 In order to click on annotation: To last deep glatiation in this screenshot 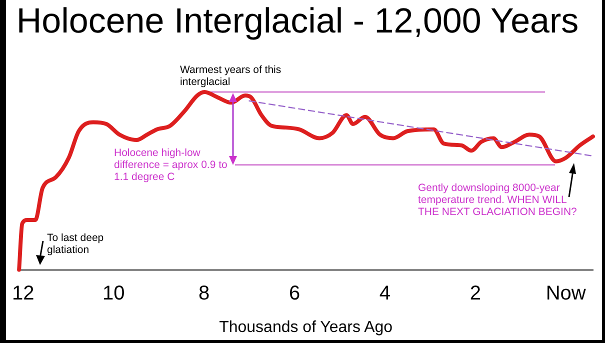, I will do `click(76, 244)`.